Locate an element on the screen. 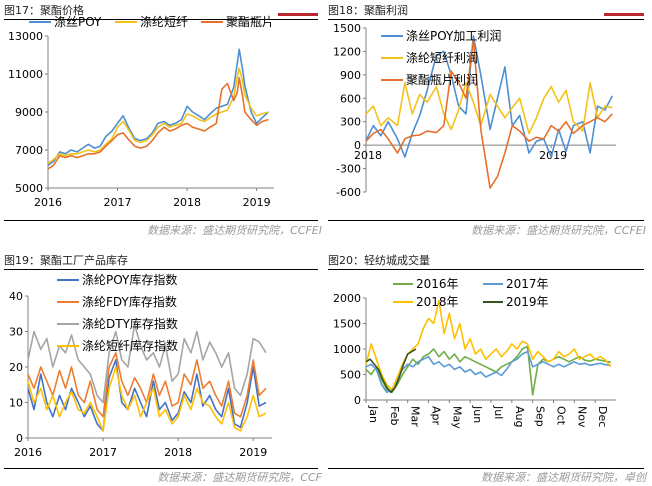 The width and height of the screenshot is (652, 486). panel-18-title-rule is located at coordinates (486, 19).